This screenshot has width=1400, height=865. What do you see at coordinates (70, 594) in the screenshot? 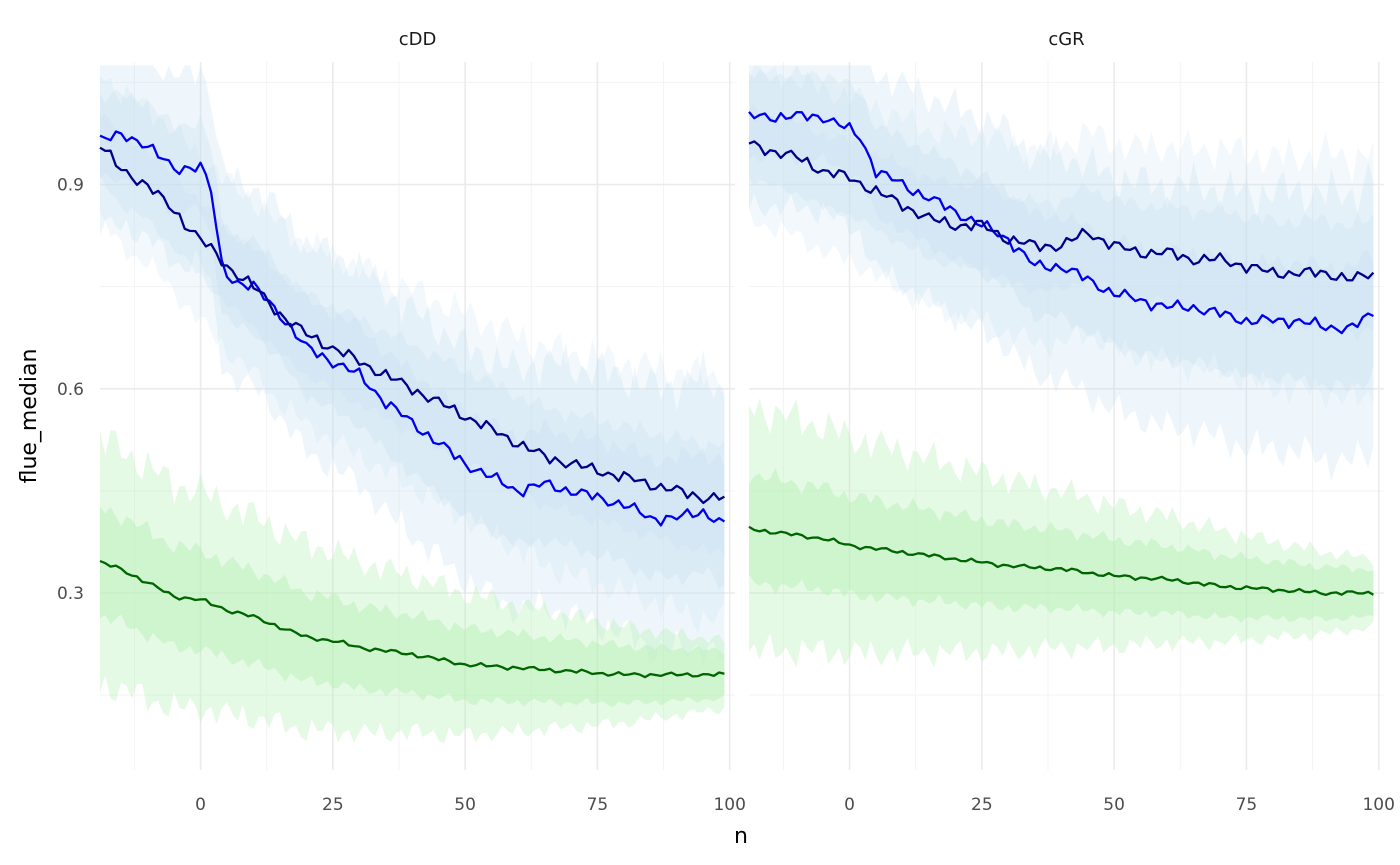
I see `y-tick-label: 0.3` at bounding box center [70, 594].